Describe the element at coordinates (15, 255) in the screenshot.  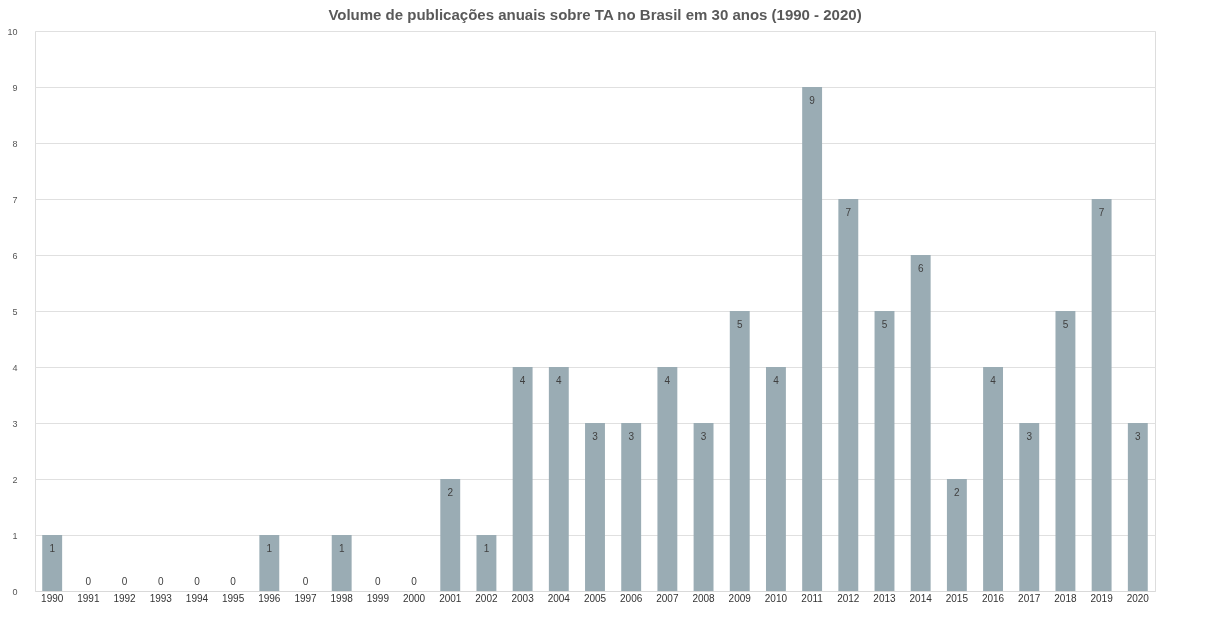
I see `y-tick-label: 6` at that location.